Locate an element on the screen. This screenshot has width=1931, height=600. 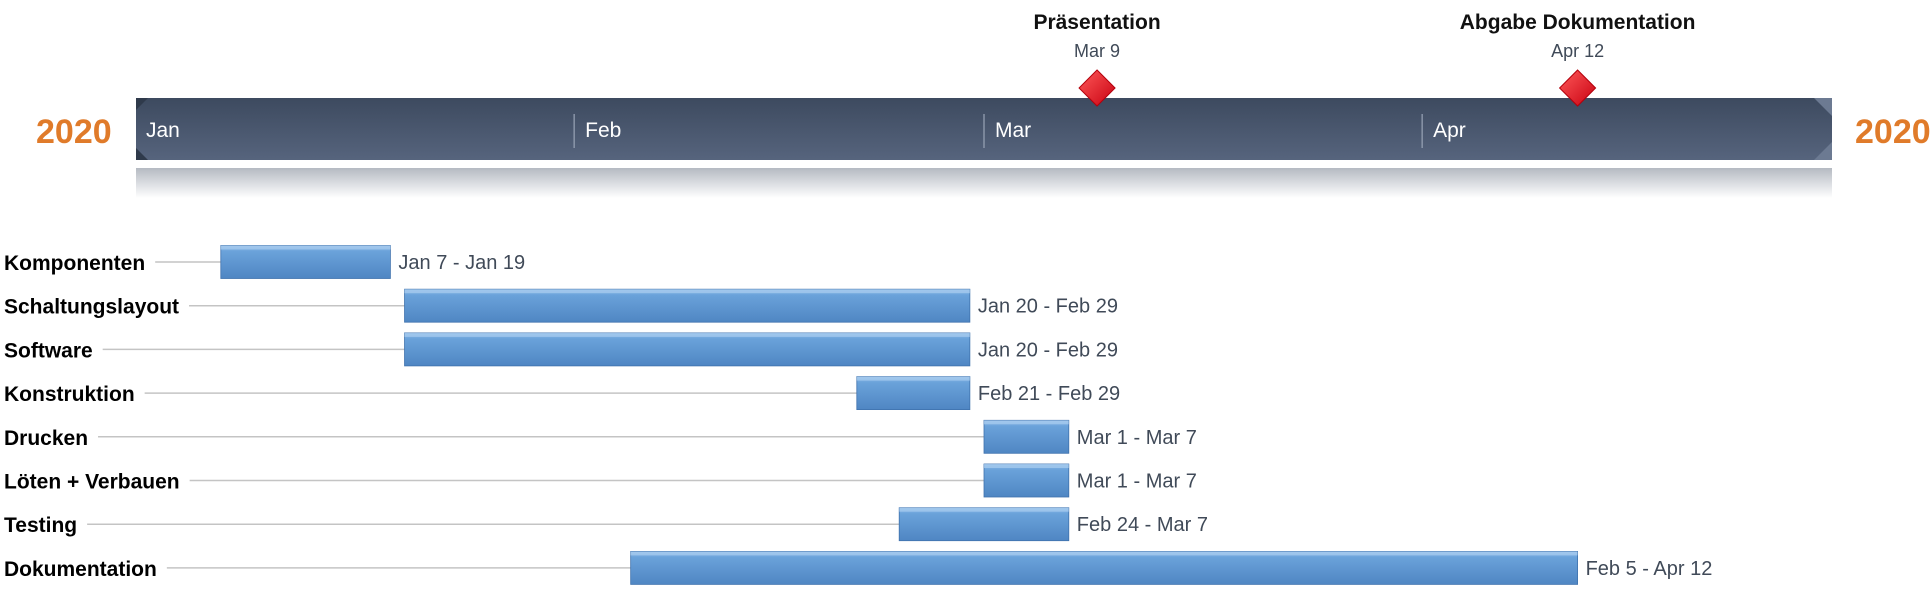
year-label-right: 2020 is located at coordinates (1893, 132).